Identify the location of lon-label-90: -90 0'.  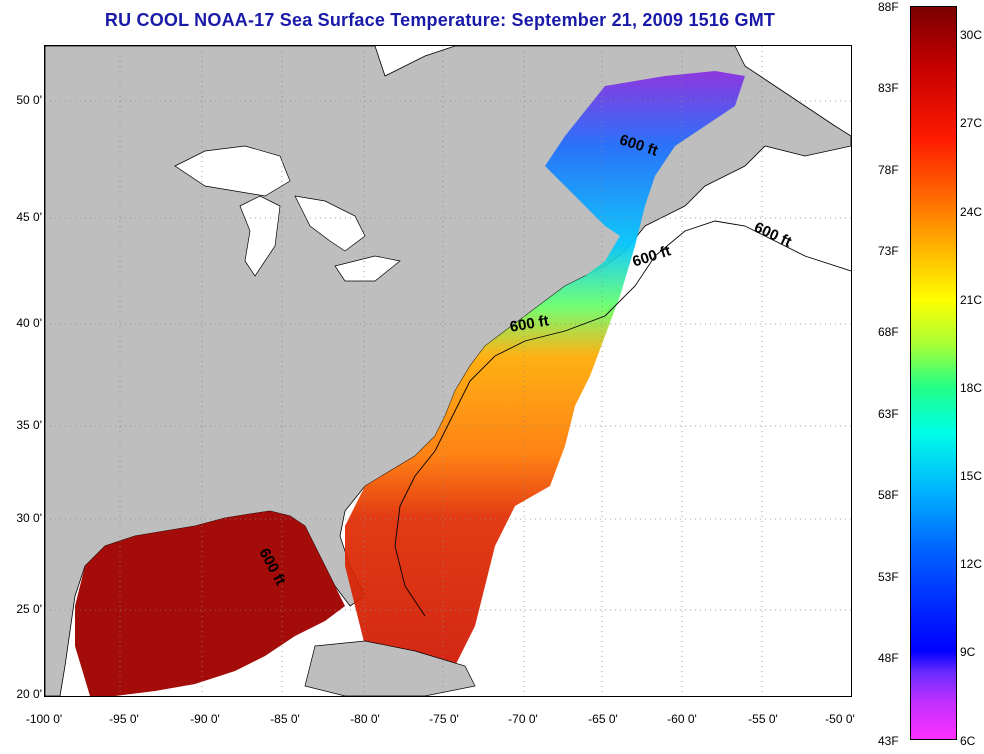
(205, 719).